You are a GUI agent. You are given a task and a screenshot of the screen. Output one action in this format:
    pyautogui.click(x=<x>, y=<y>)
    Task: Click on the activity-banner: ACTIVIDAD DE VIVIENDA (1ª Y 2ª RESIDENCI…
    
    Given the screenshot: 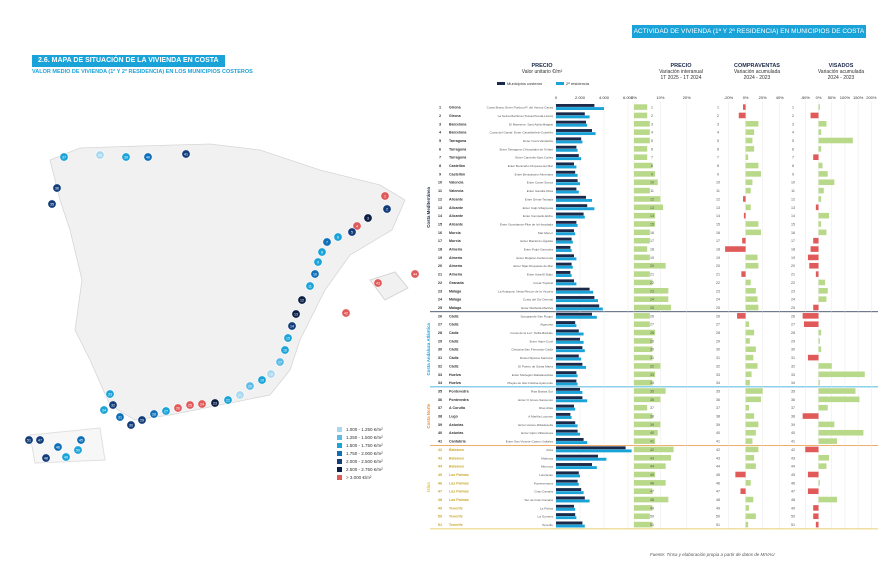 What is the action you would take?
    pyautogui.click(x=749, y=31)
    